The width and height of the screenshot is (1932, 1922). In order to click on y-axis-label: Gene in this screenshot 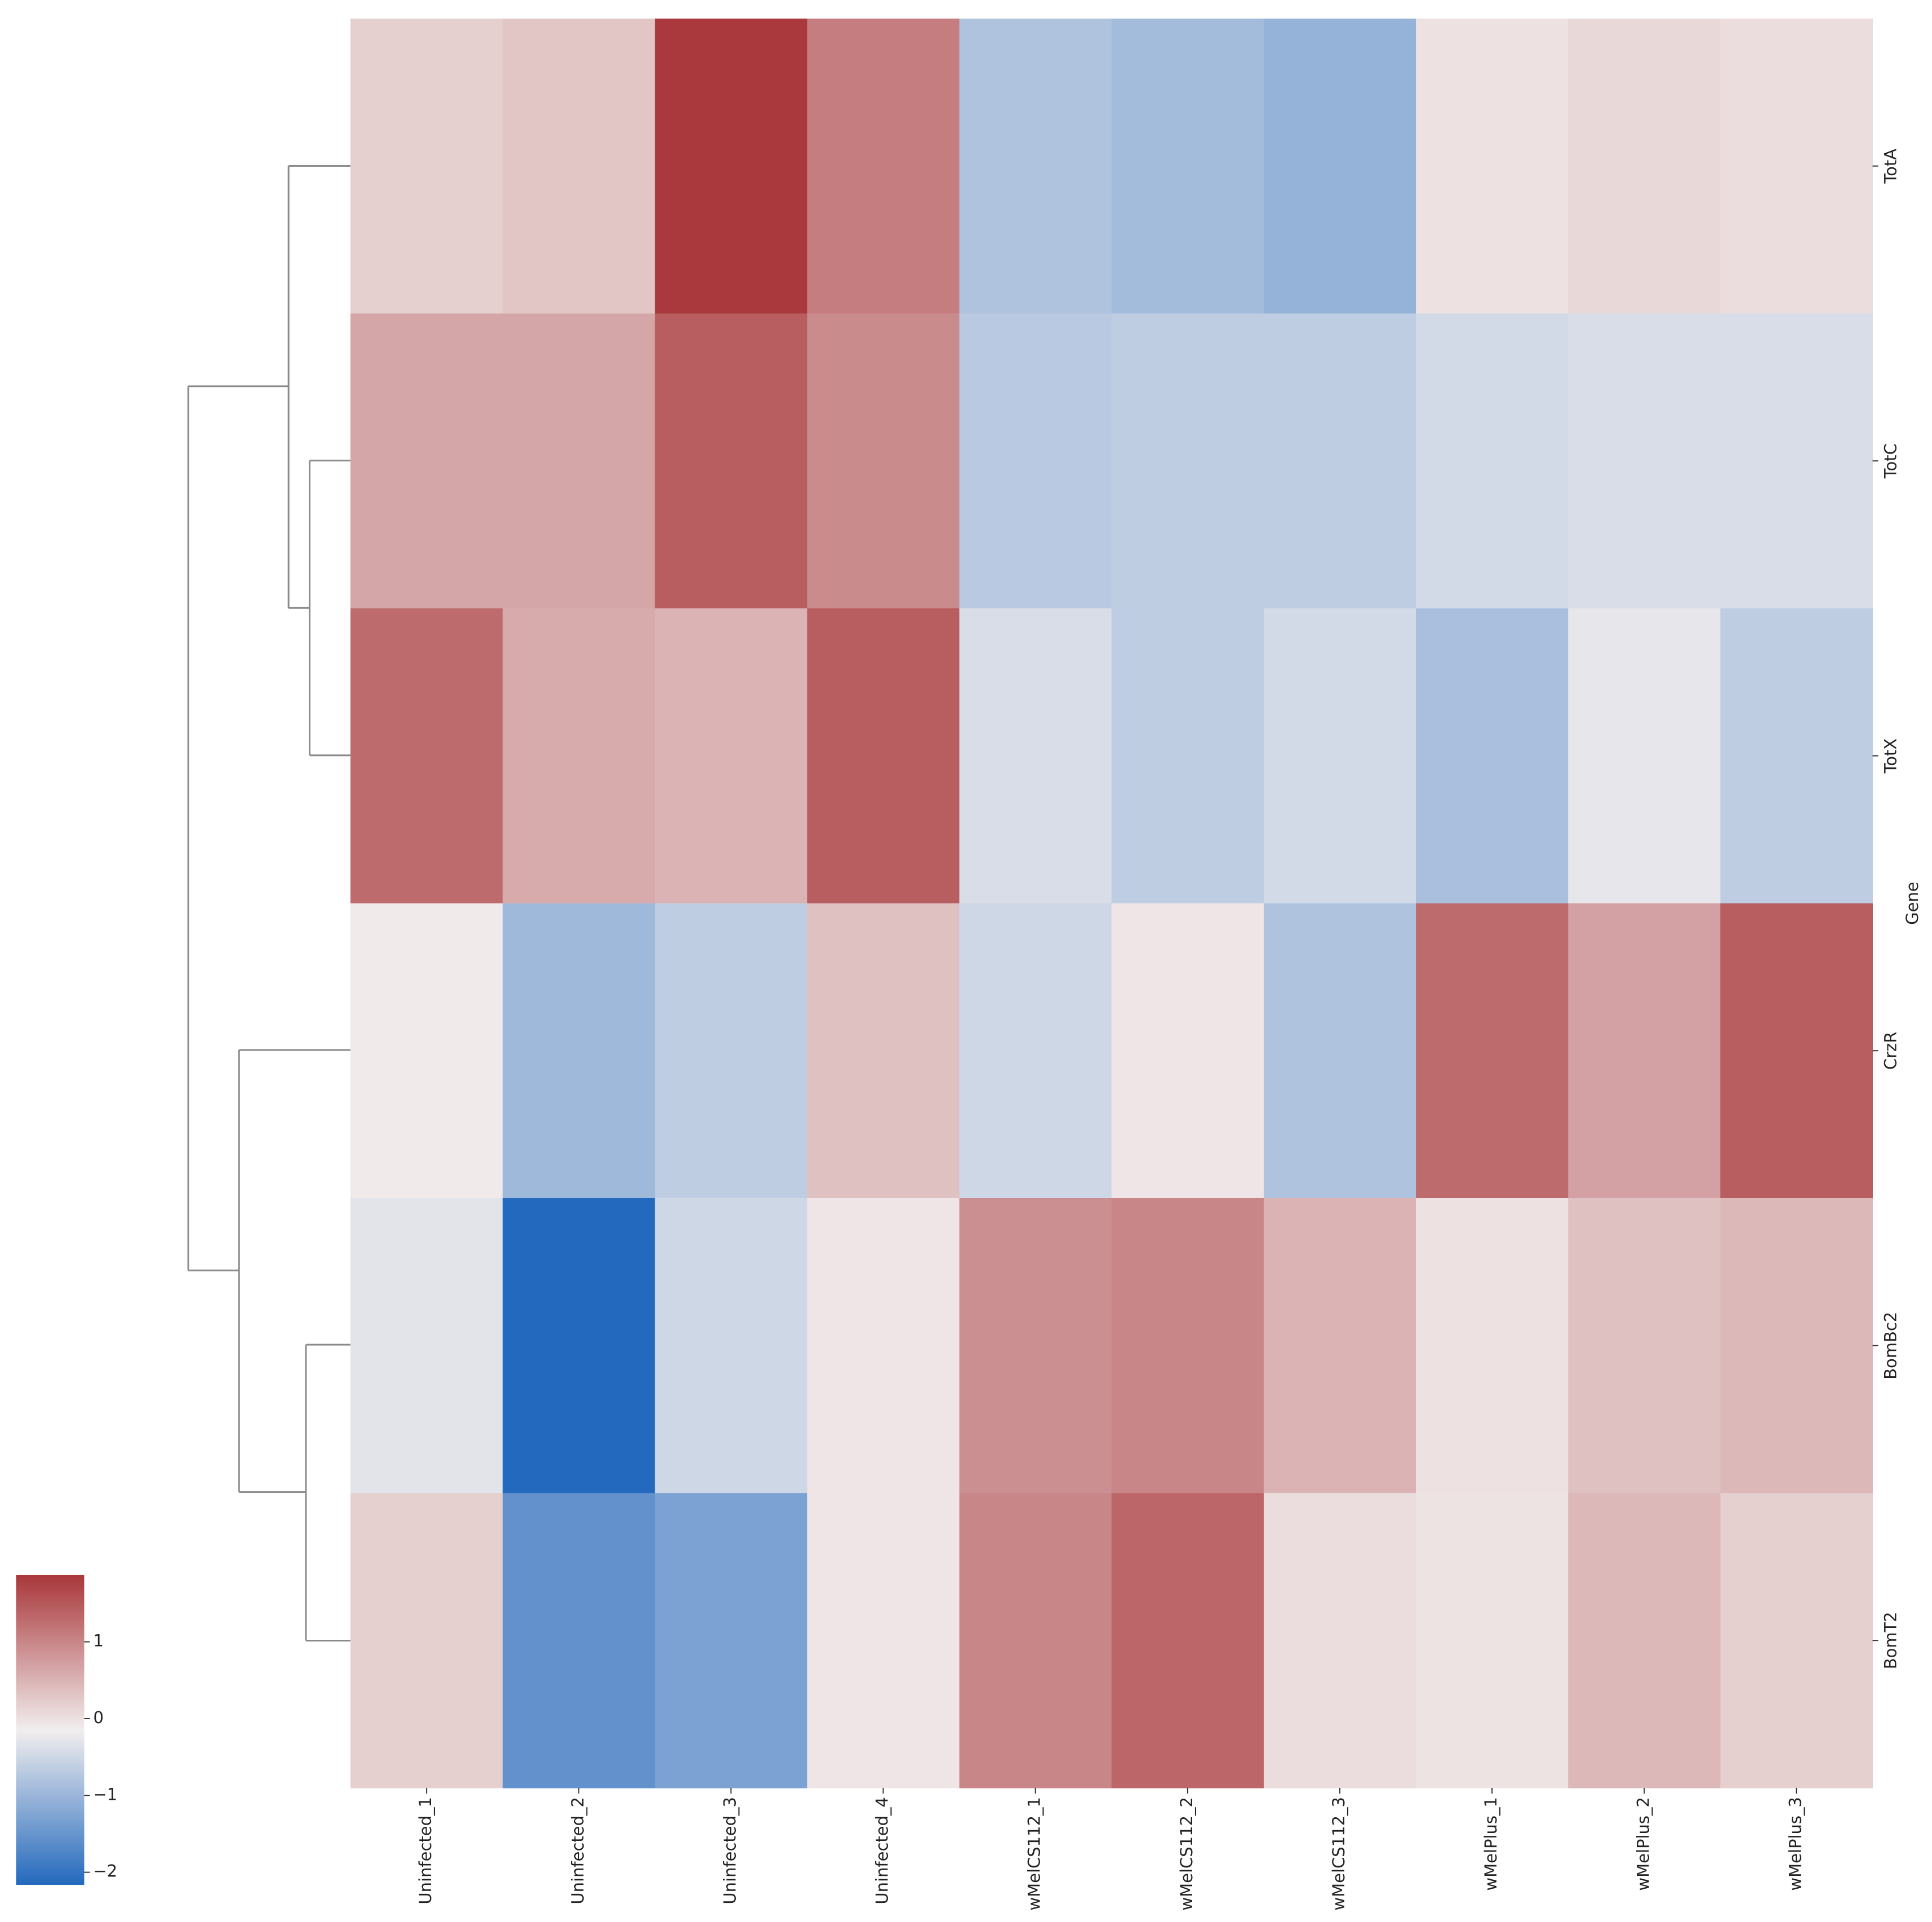, I will do `click(1912, 903)`.